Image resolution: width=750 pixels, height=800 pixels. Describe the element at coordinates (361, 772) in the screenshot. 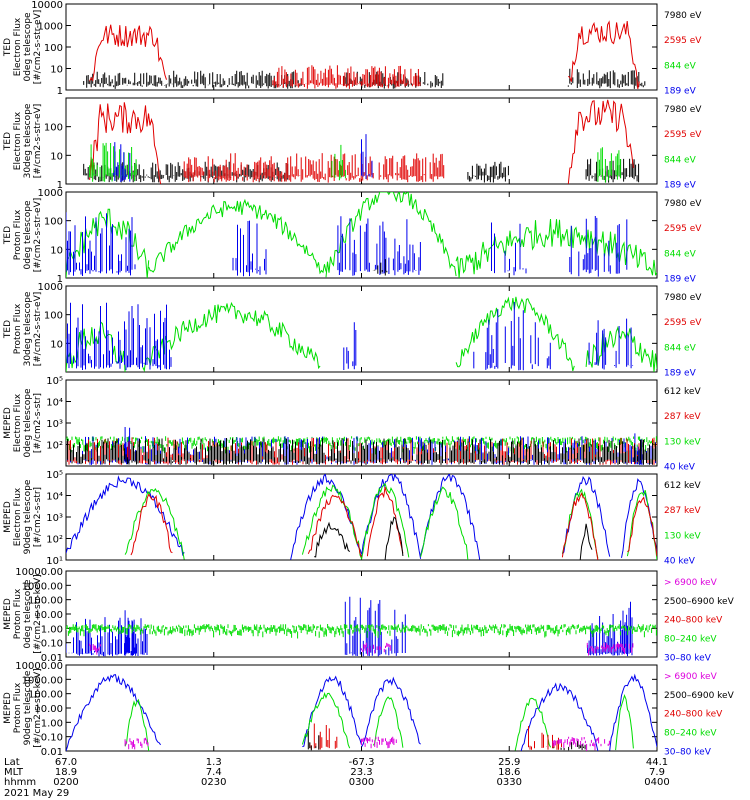

I see `x-mlt-value: 23.3` at that location.